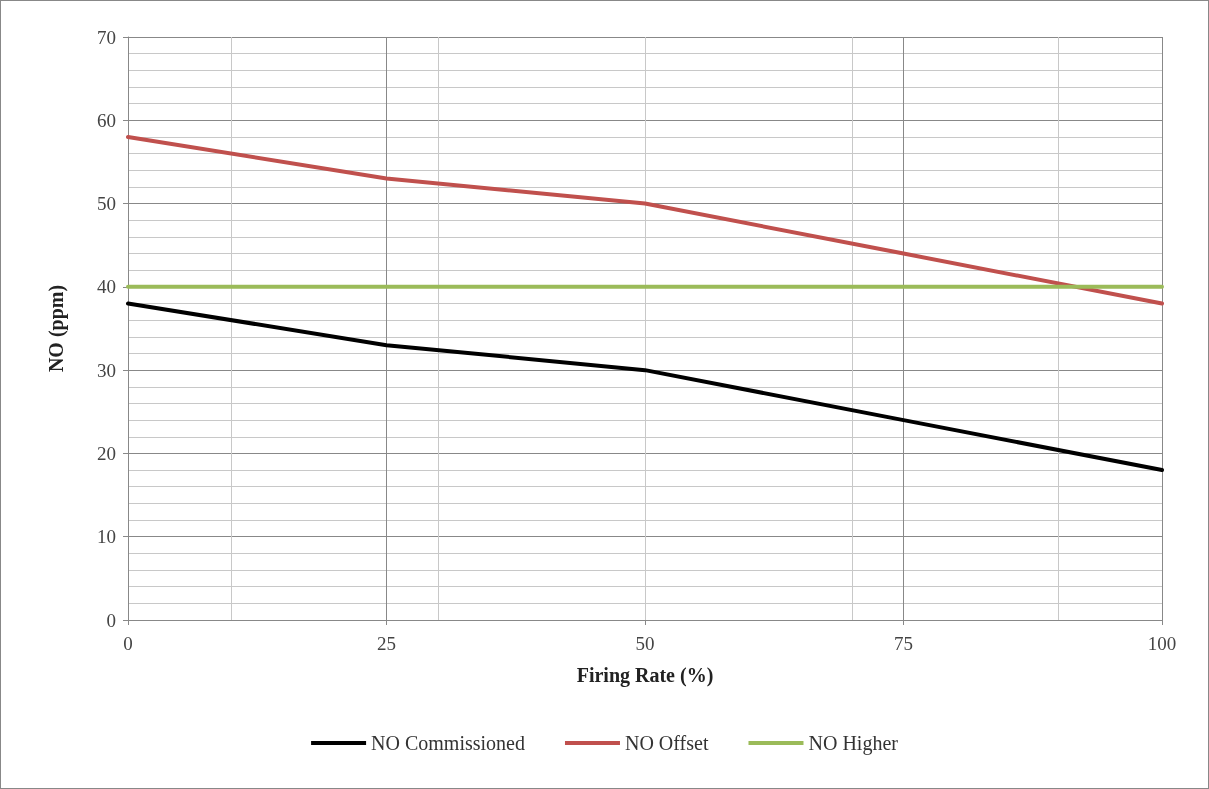 Image resolution: width=1209 pixels, height=789 pixels. Describe the element at coordinates (128, 643) in the screenshot. I see `x-tick-label: 0` at that location.